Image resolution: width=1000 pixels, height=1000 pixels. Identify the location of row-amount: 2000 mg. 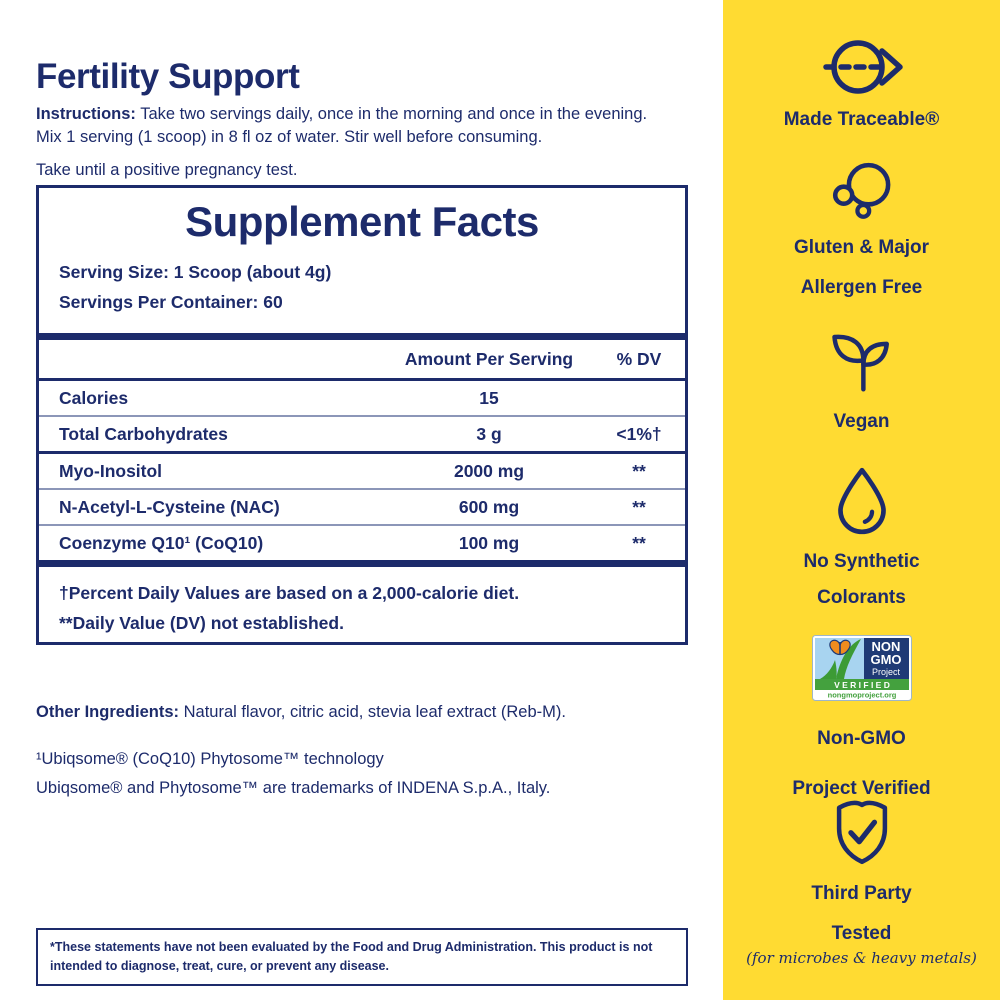
(489, 470).